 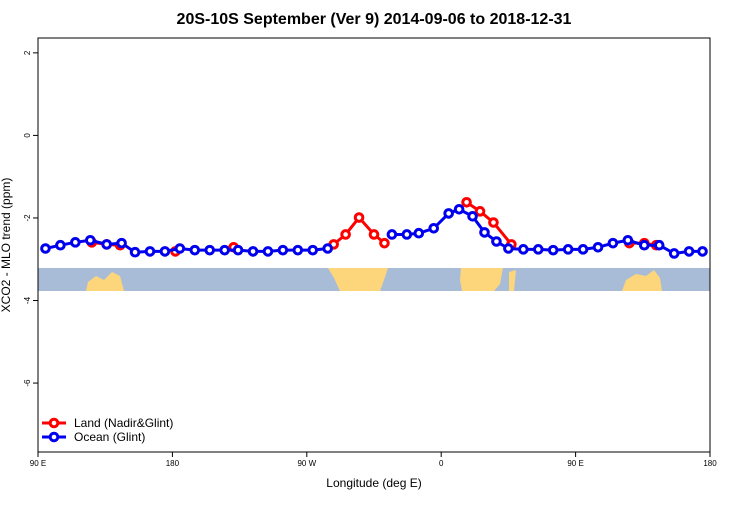 What do you see at coordinates (27, 383) in the screenshot?
I see `y-tick-label: -6` at bounding box center [27, 383].